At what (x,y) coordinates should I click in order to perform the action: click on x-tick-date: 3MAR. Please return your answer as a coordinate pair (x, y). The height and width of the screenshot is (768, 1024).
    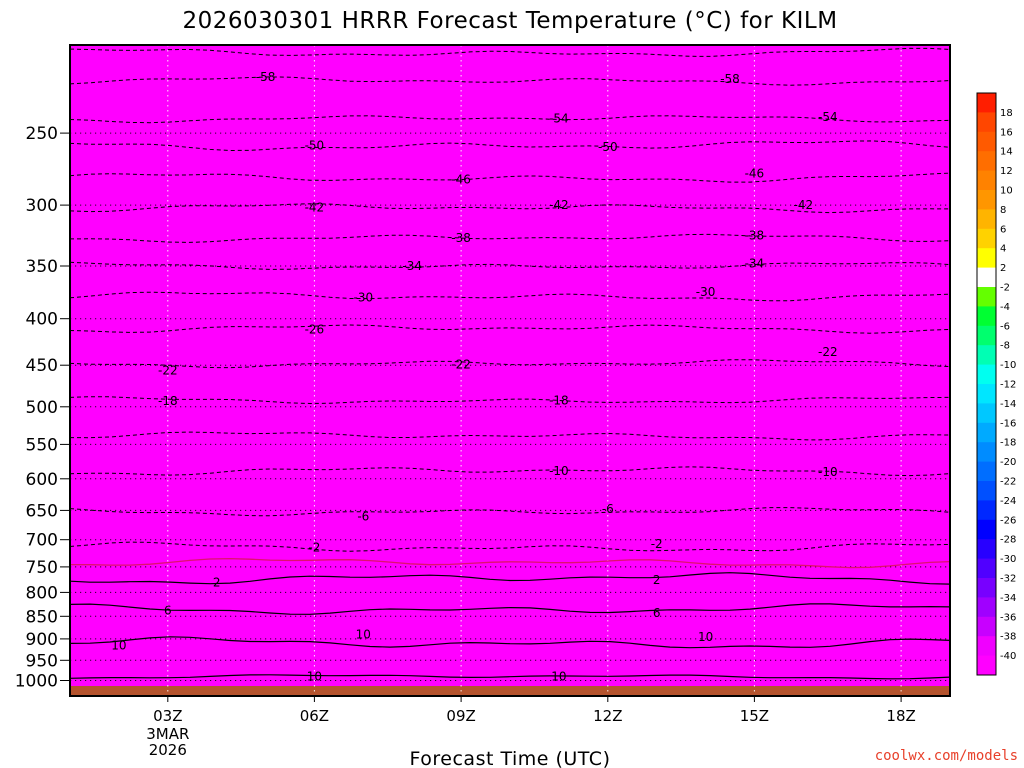
    Looking at the image, I should click on (167, 734).